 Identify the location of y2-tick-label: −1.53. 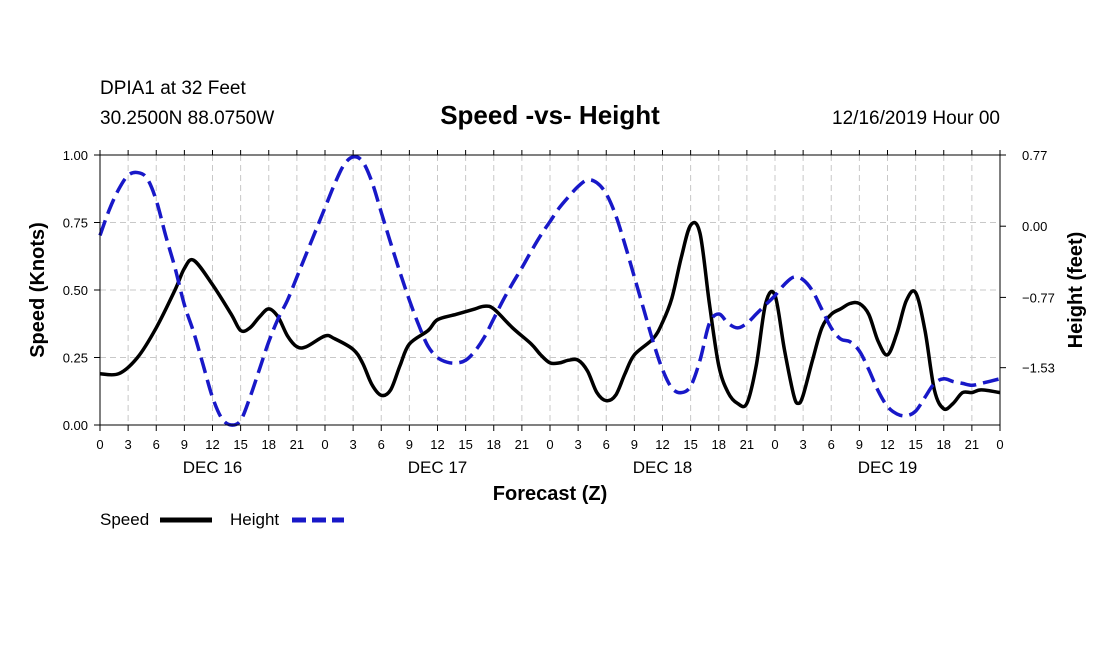
(1038, 368).